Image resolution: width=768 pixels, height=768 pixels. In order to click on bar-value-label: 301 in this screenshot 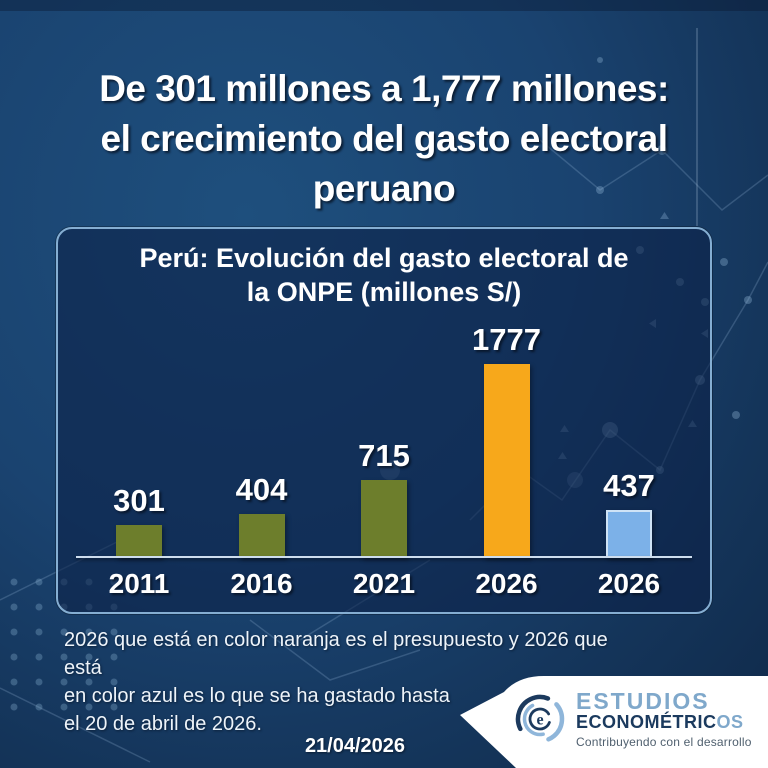, I will do `click(139, 500)`.